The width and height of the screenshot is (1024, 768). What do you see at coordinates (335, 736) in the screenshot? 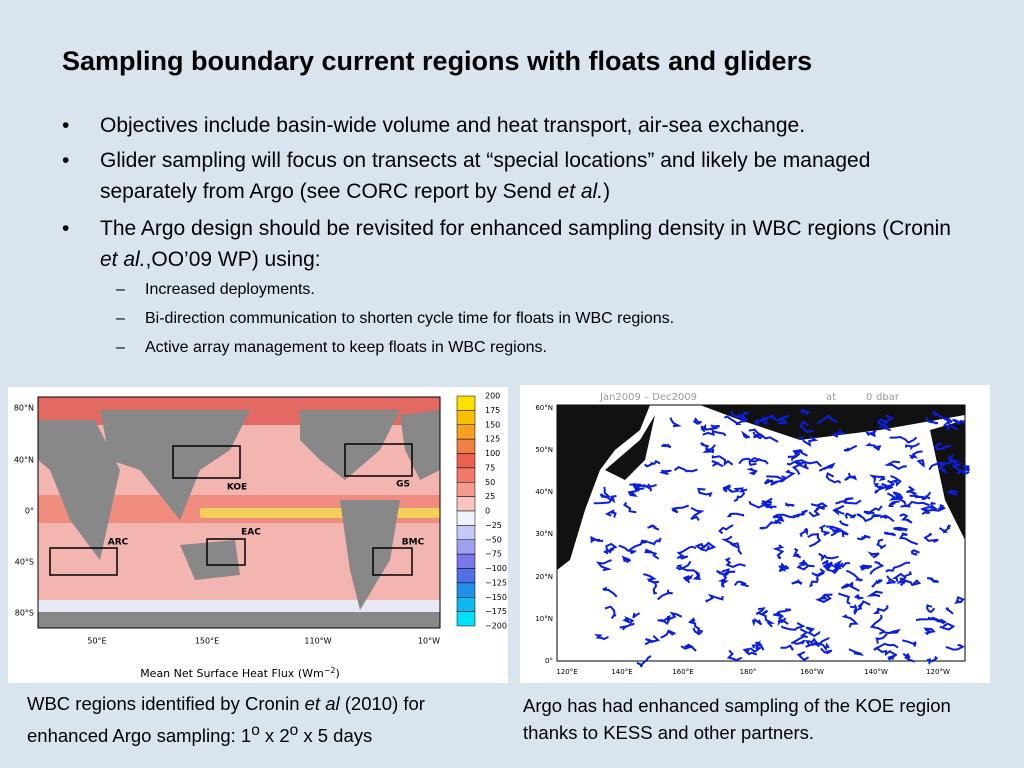
I see `caption-text: x 5 days` at bounding box center [335, 736].